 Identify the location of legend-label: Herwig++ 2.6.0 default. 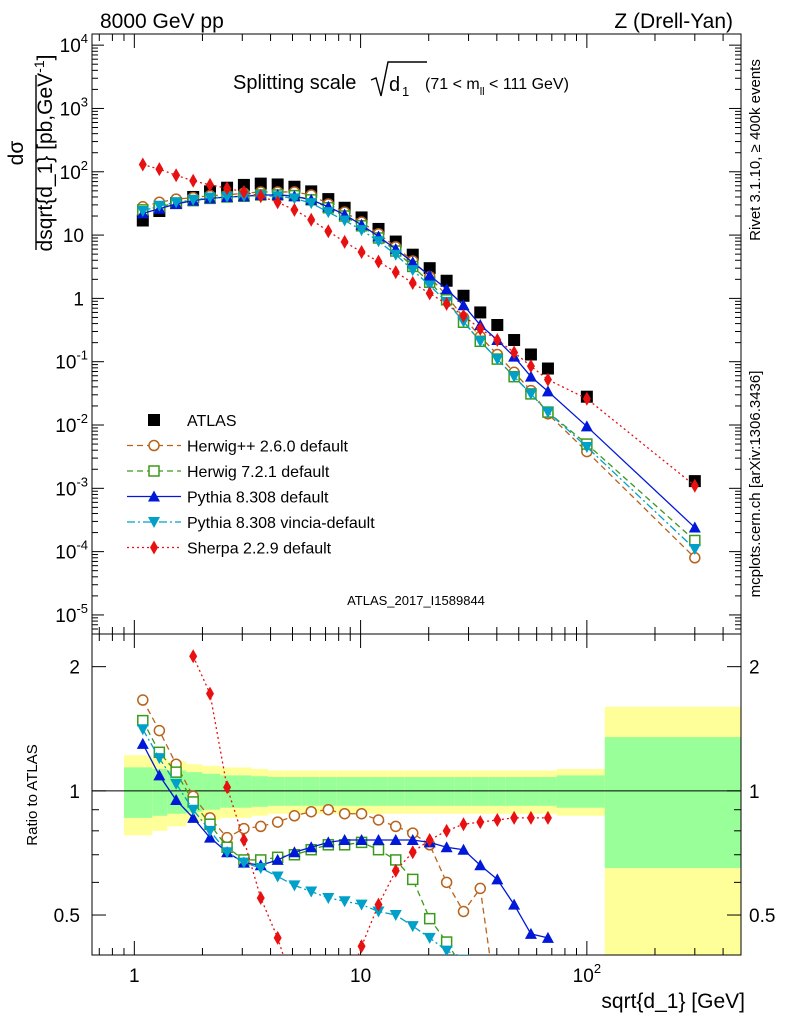
(268, 447).